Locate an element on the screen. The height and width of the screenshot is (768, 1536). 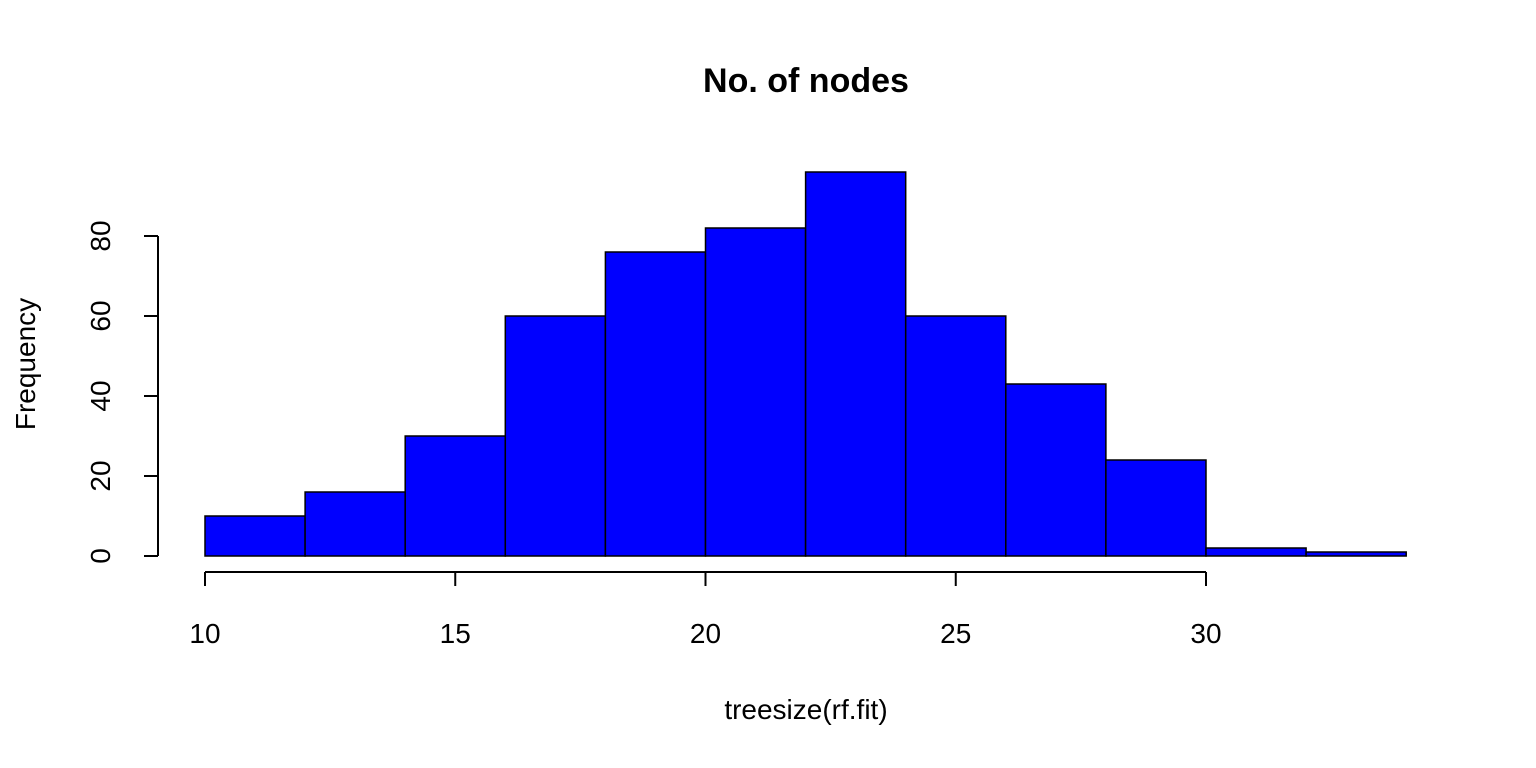
y-tick-label-60: 60 is located at coordinates (100, 315).